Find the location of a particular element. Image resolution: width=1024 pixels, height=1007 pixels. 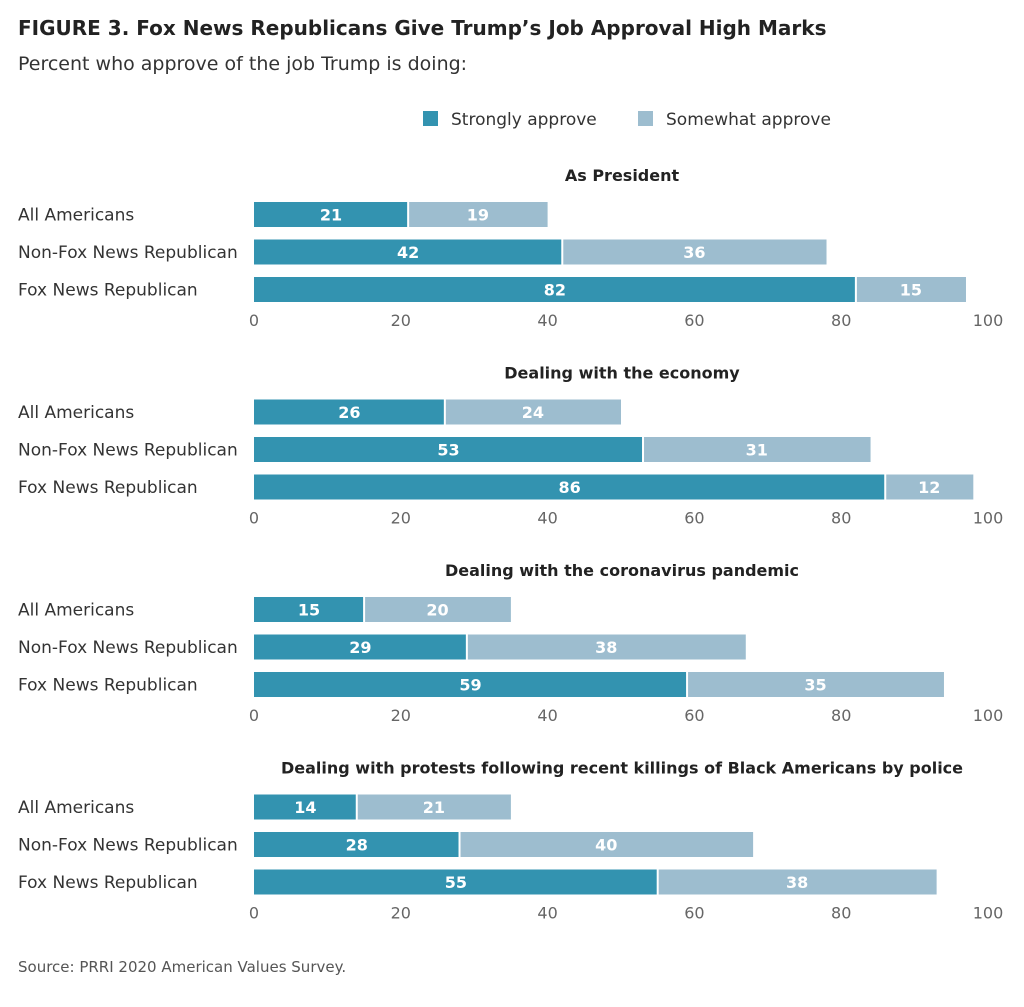

data-label: 35 is located at coordinates (815, 685).